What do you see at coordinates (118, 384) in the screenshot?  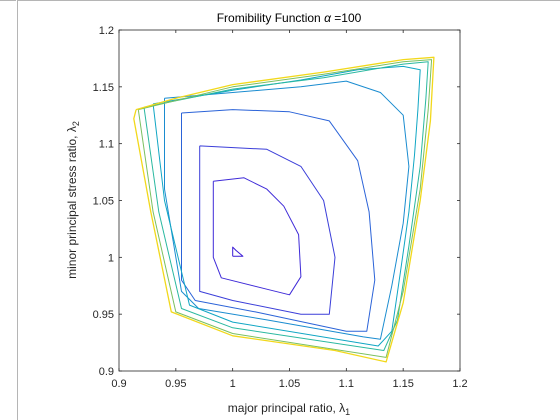 I see `x-tick-label: 0.9` at bounding box center [118, 384].